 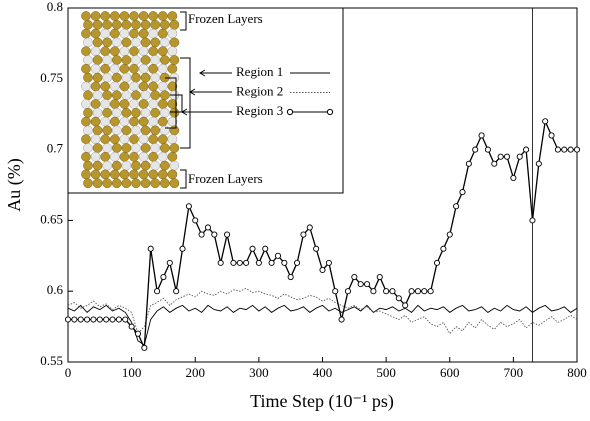 What do you see at coordinates (215, 73) in the screenshot?
I see `arrow` at bounding box center [215, 73].